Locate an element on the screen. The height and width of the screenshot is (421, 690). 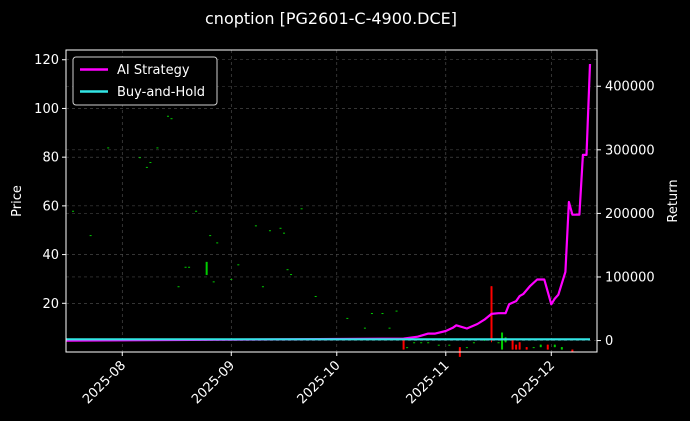
legend-label-ai-strategy: AI Strategy is located at coordinates (153, 70).